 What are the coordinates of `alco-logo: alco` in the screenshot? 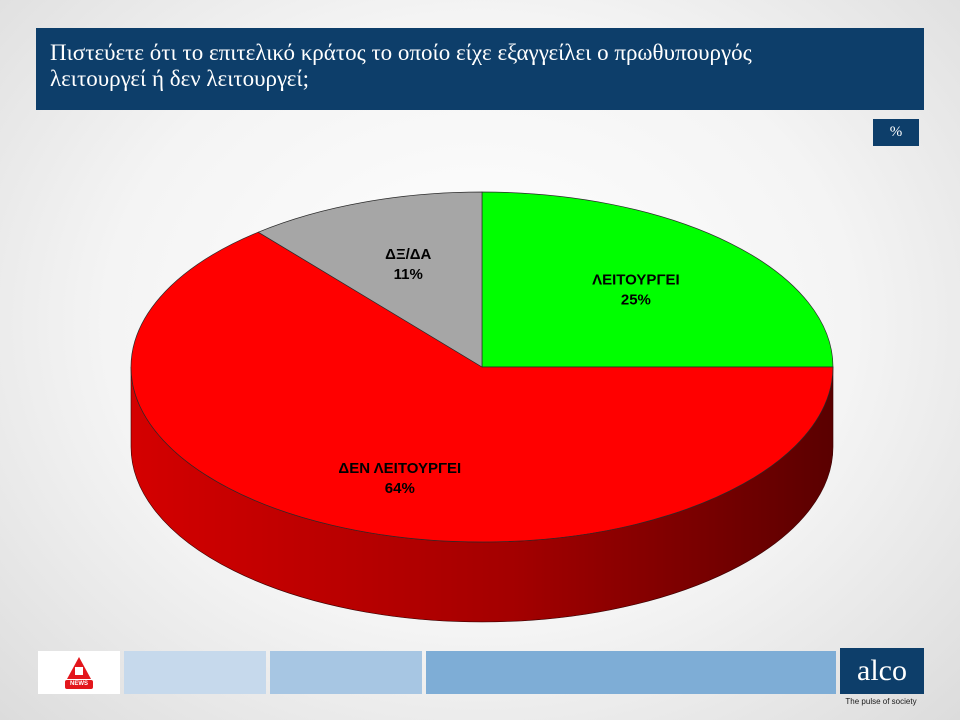 It's located at (882, 671).